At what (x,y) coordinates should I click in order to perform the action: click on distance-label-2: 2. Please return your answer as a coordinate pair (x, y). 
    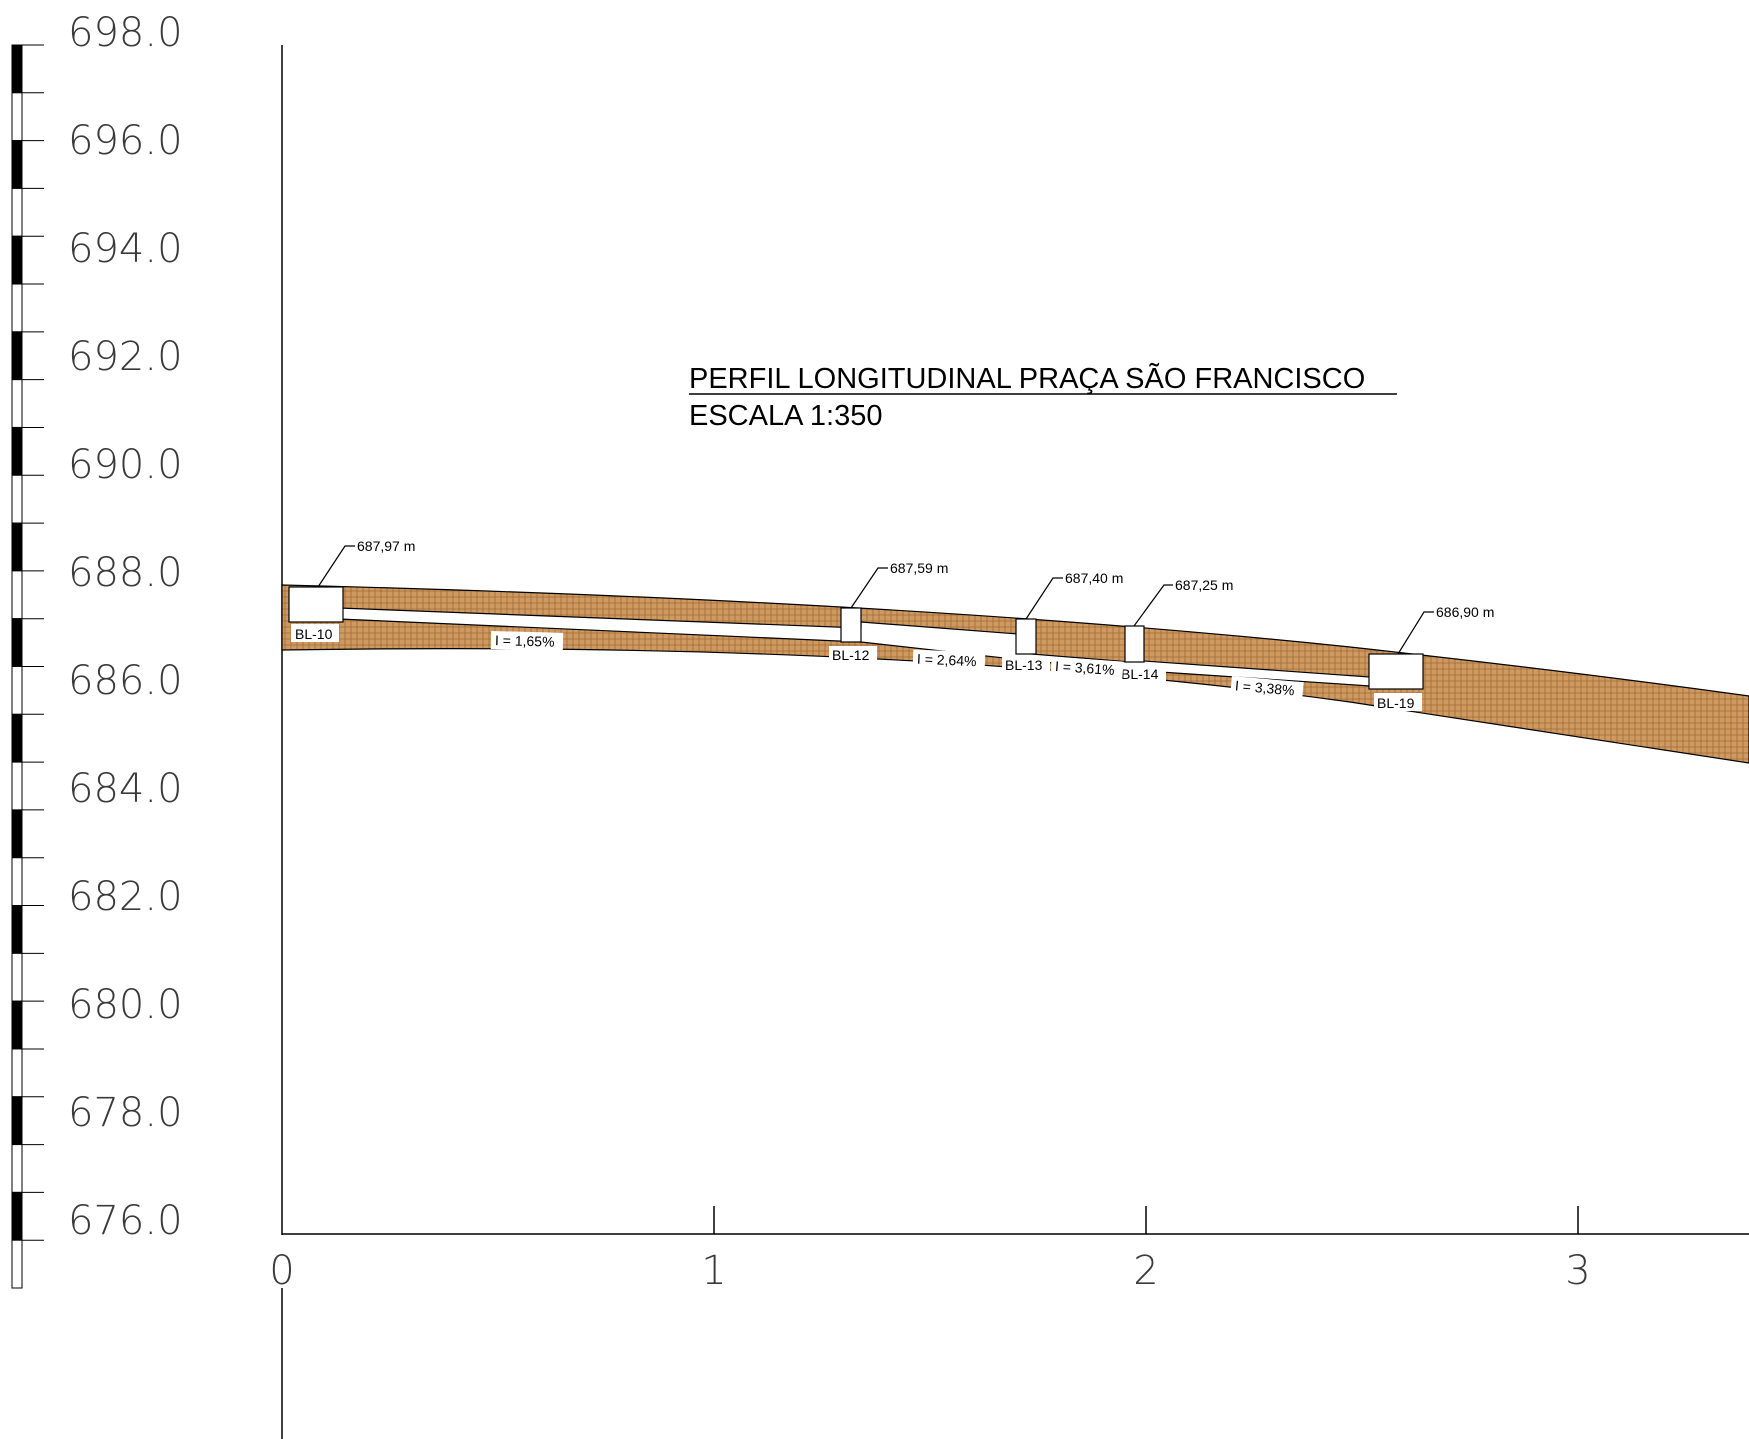
    Looking at the image, I should click on (1145, 1271).